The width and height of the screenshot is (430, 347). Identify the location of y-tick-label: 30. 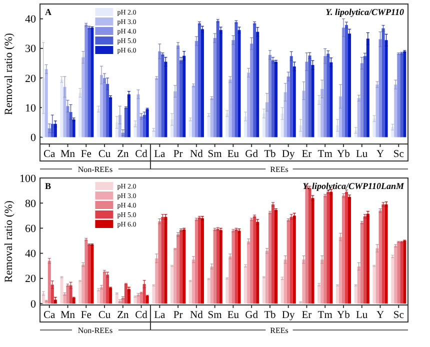
(30, 49).